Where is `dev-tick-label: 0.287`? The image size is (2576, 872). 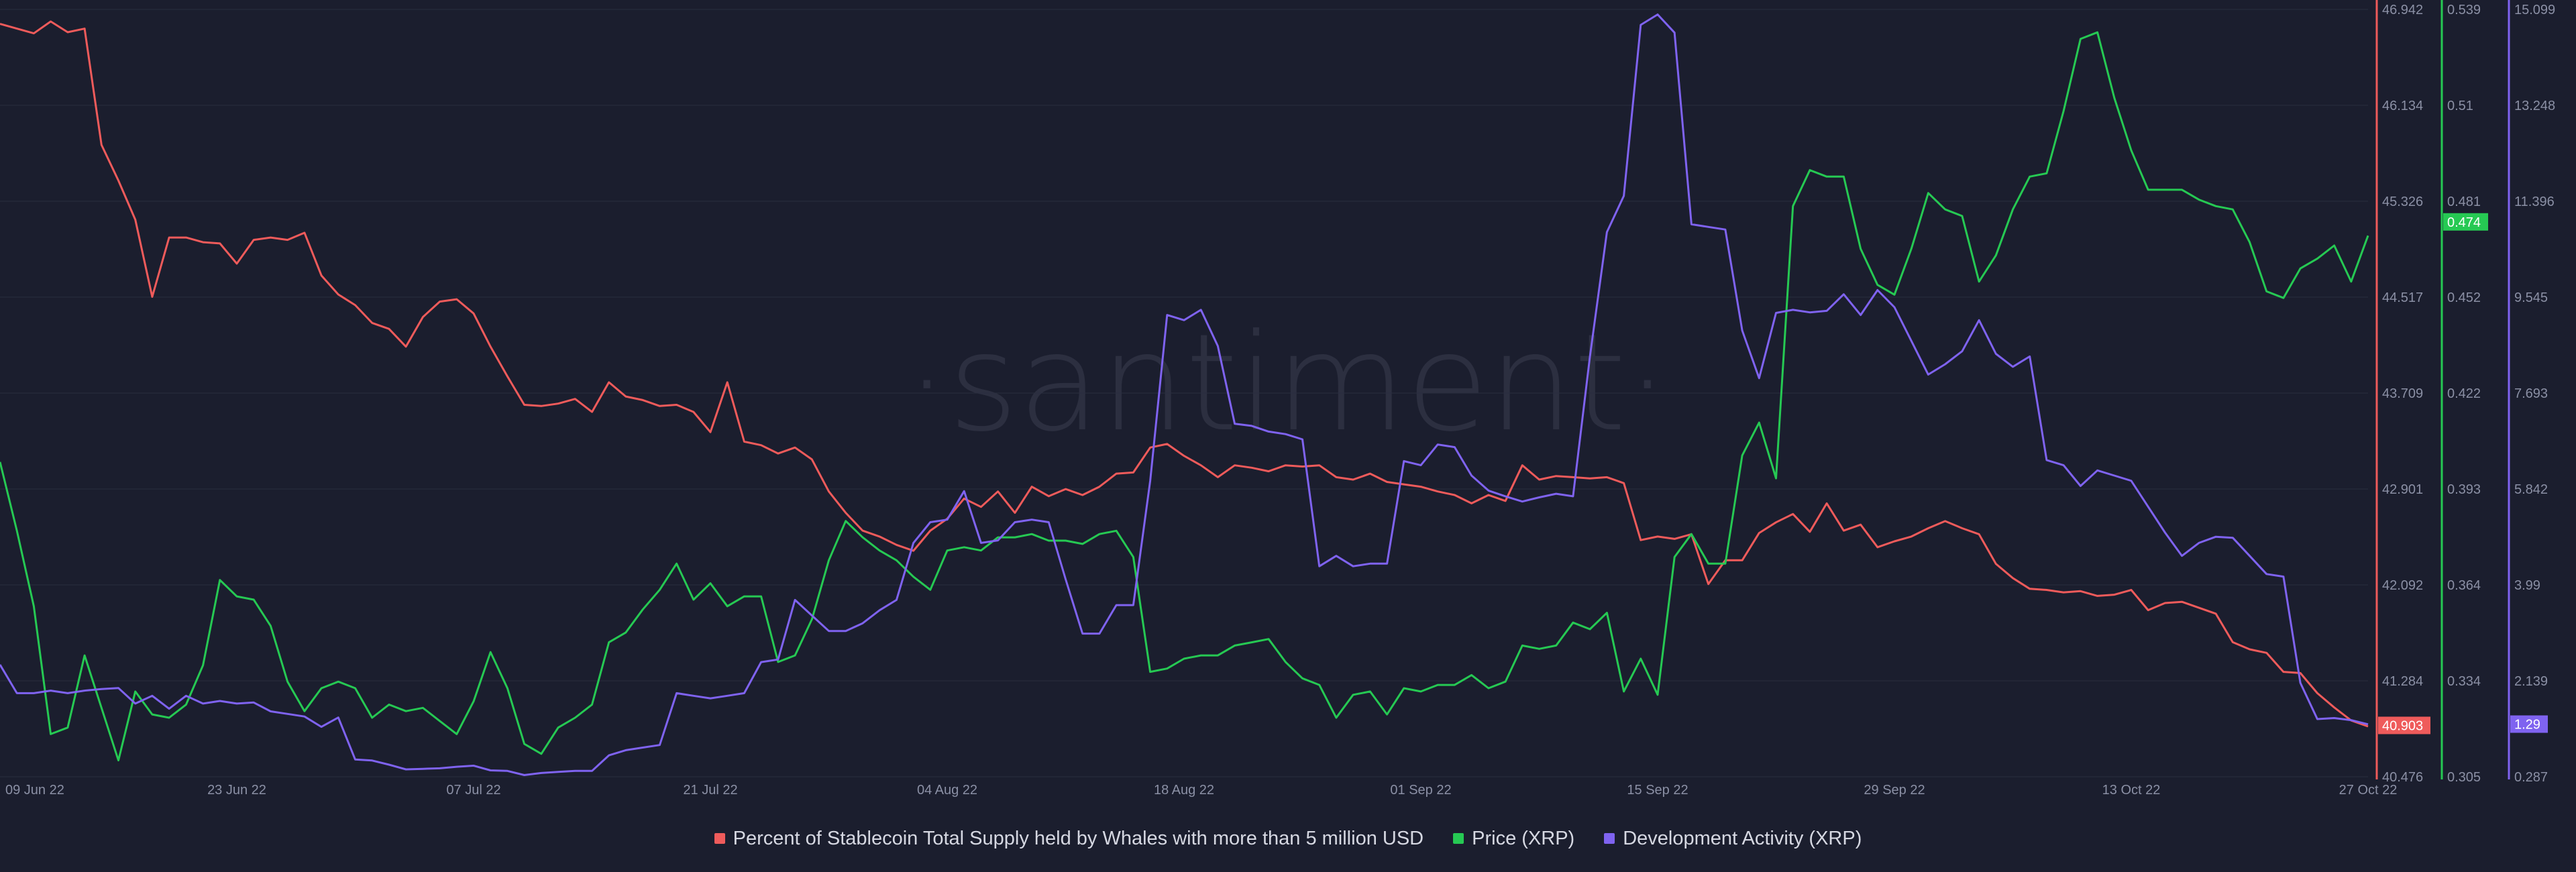 dev-tick-label: 0.287 is located at coordinates (2531, 778).